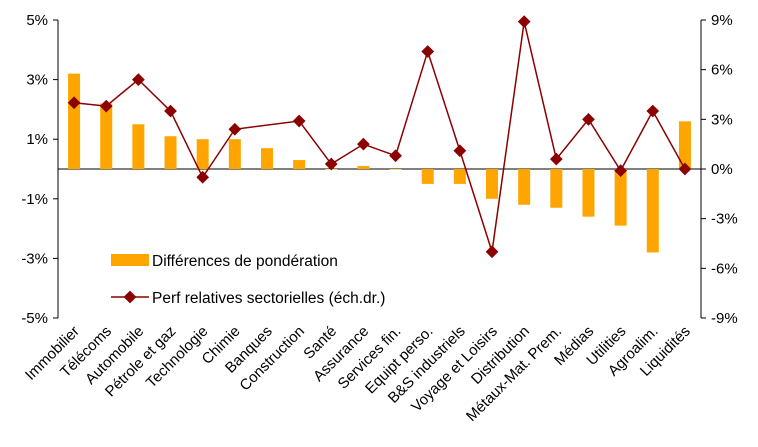  Describe the element at coordinates (724, 318) in the screenshot. I see `right-tick-label: -9%` at that location.